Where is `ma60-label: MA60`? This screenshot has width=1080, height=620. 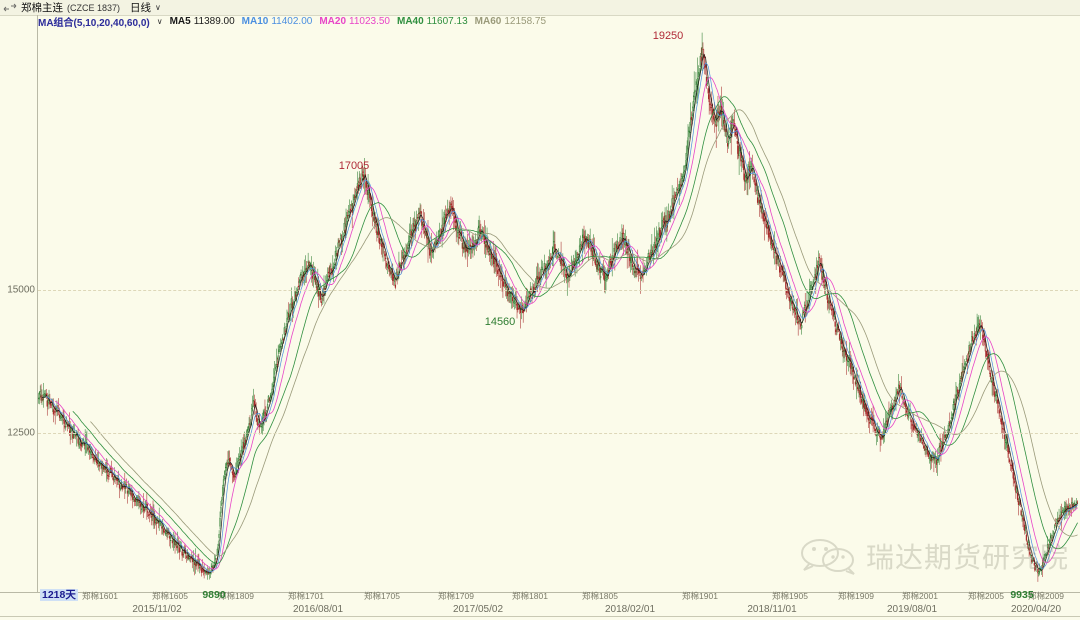
ma60-label: MA60 is located at coordinates (488, 21).